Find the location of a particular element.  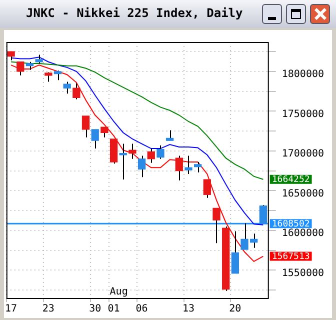

y-tick-label: 1750000 is located at coordinates (303, 114).